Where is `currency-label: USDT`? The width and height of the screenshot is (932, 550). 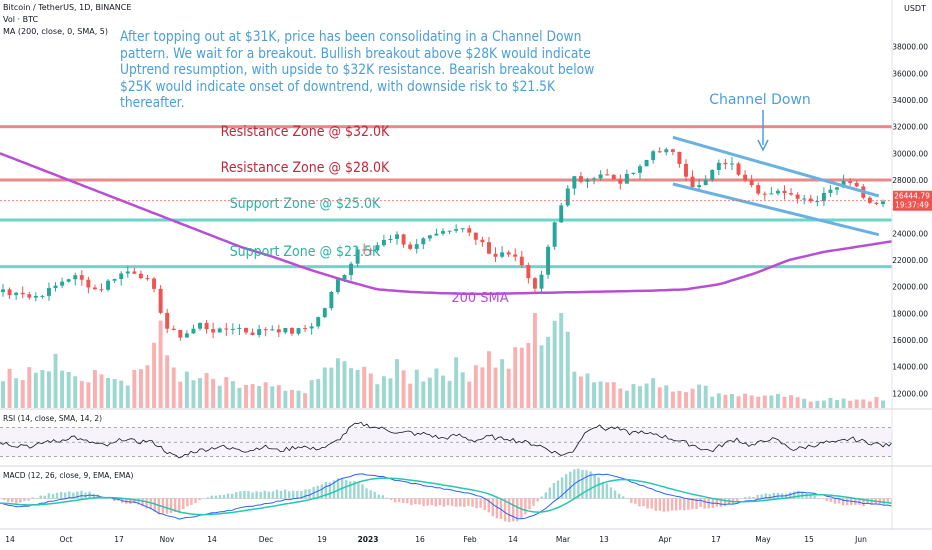 currency-label: USDT is located at coordinates (915, 8).